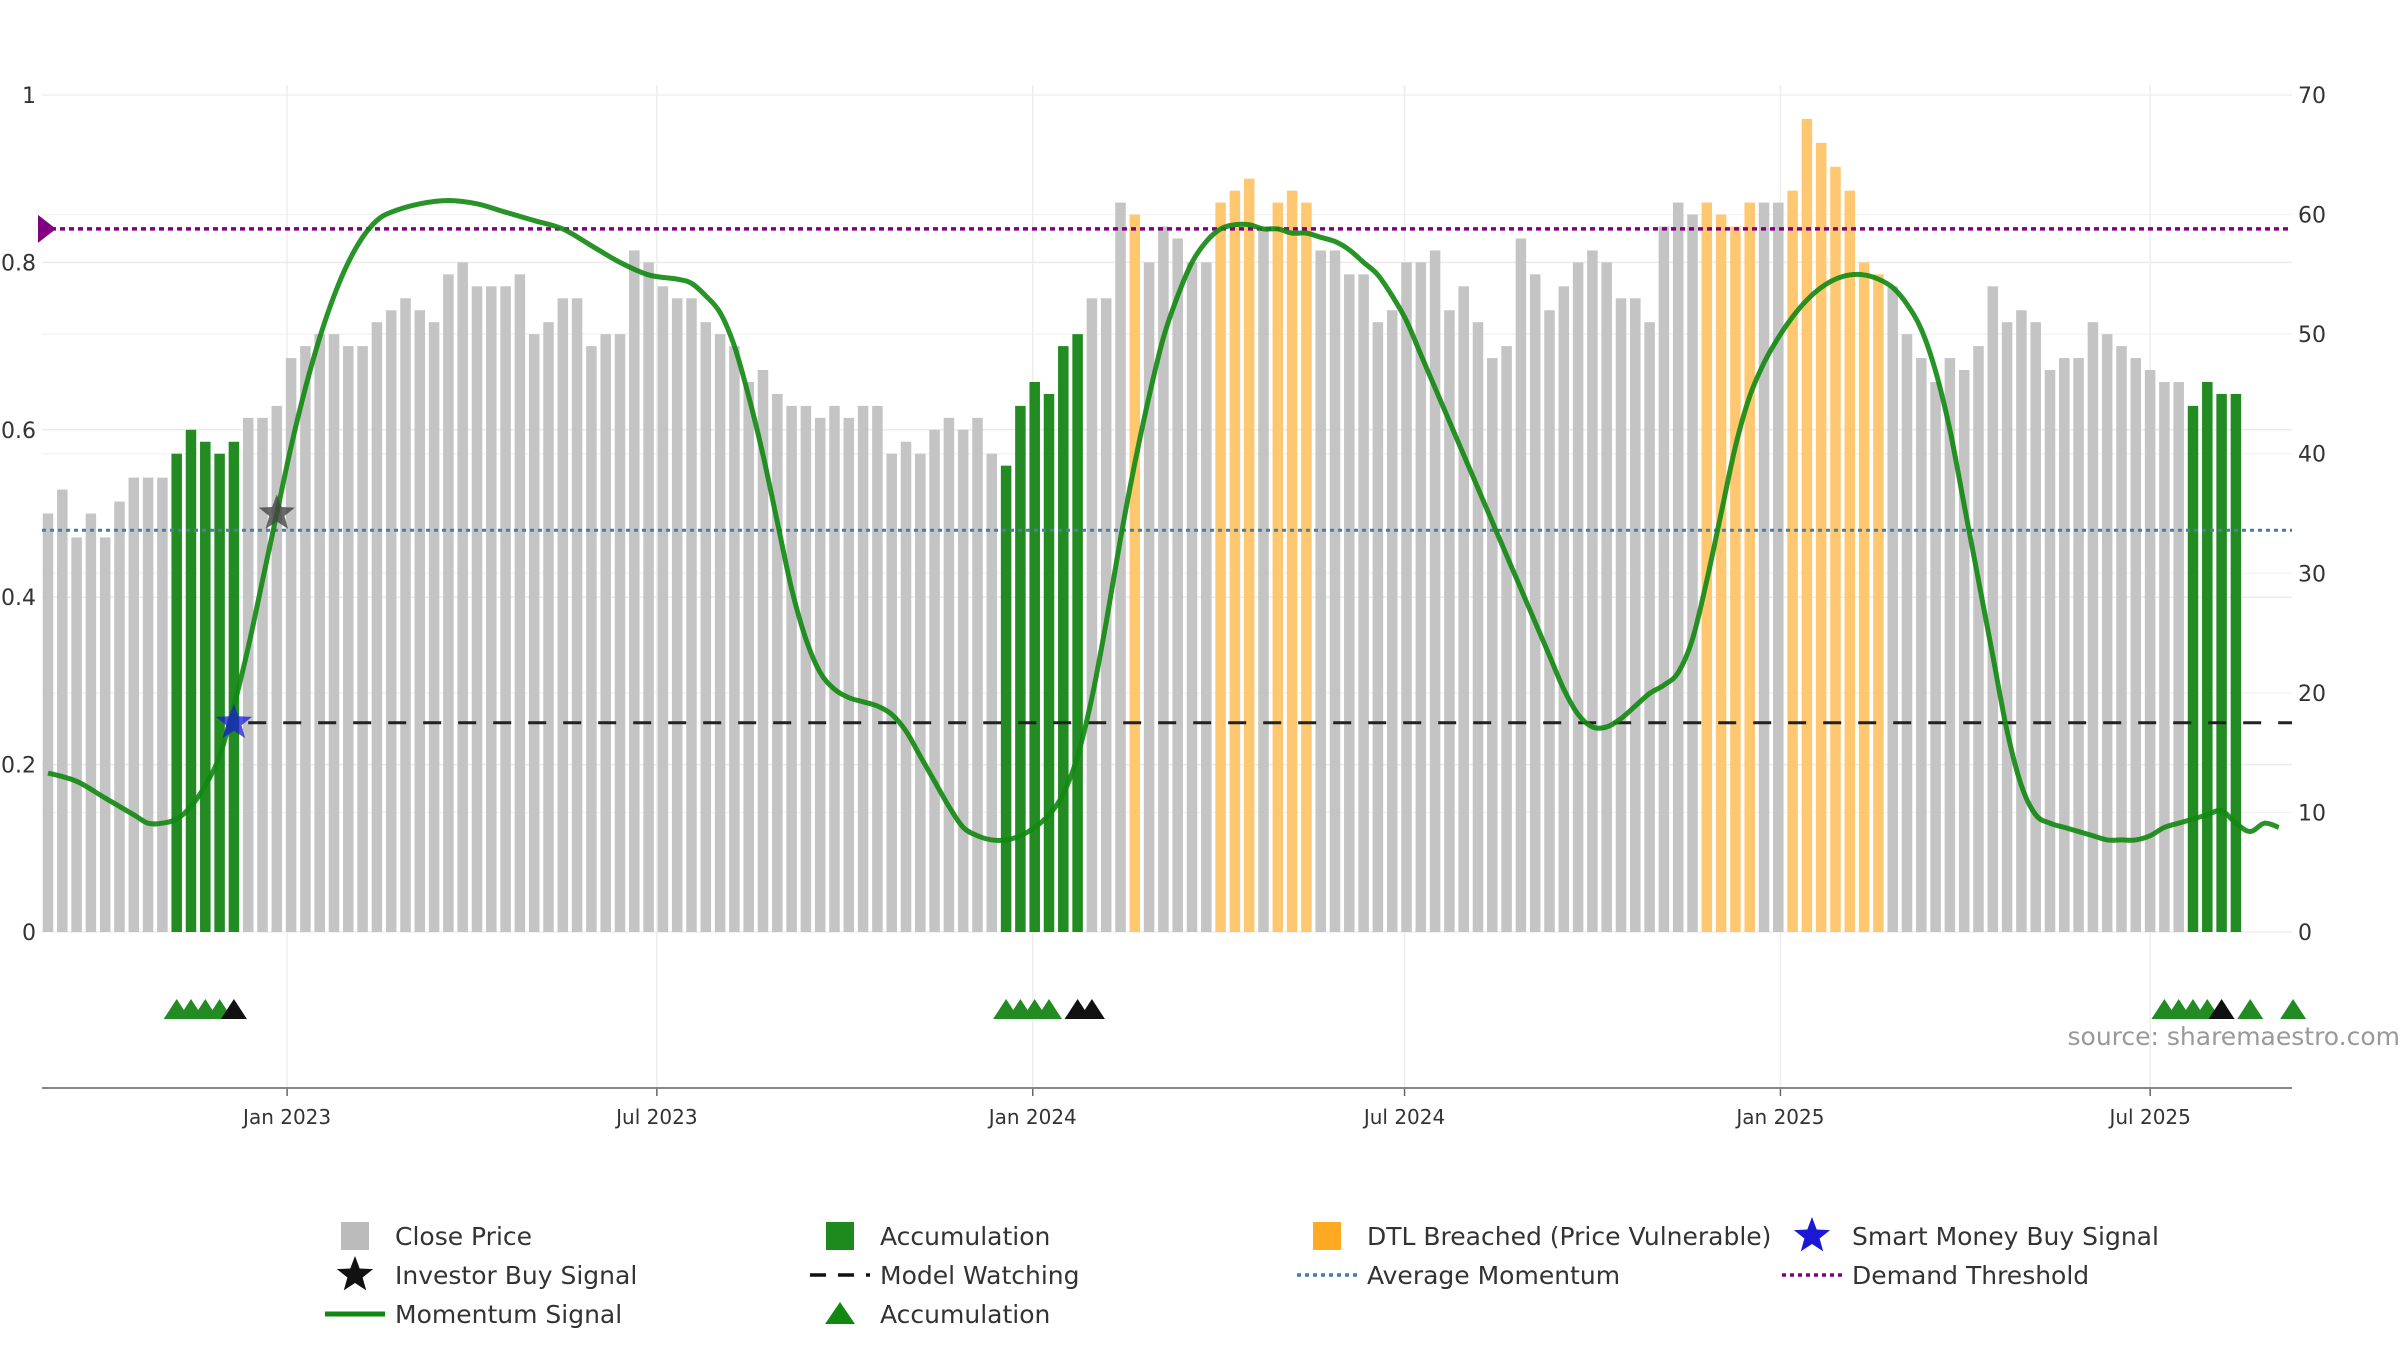 This screenshot has width=2400, height=1350. What do you see at coordinates (945, 1275) in the screenshot?
I see `legend-item: Model Watching` at bounding box center [945, 1275].